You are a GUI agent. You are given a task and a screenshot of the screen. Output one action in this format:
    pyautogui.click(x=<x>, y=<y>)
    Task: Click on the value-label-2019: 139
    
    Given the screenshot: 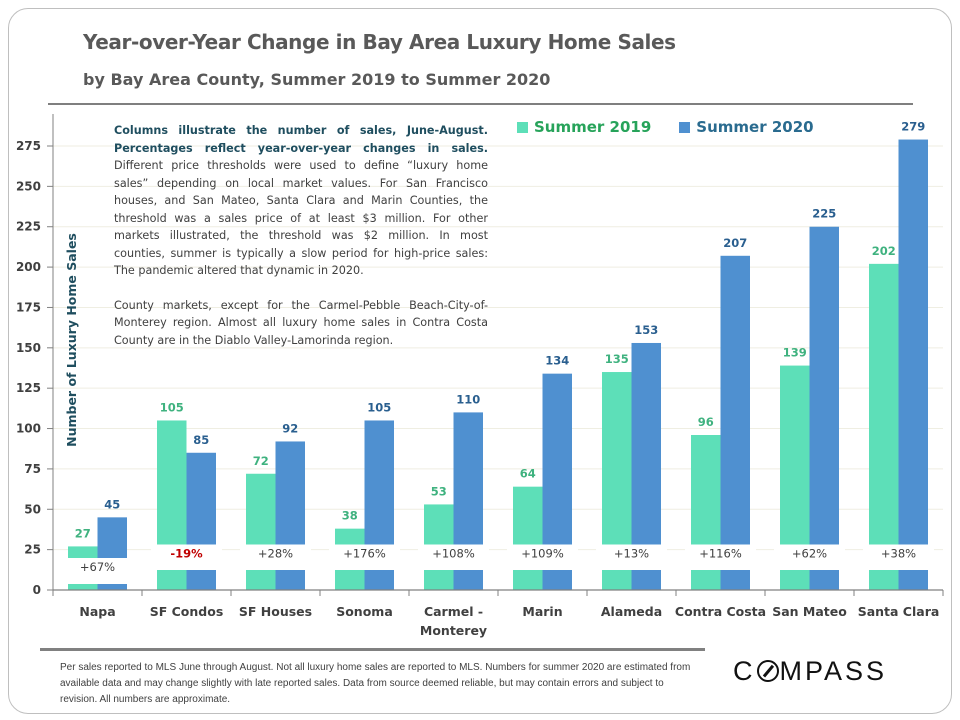 What is the action you would take?
    pyautogui.click(x=795, y=353)
    